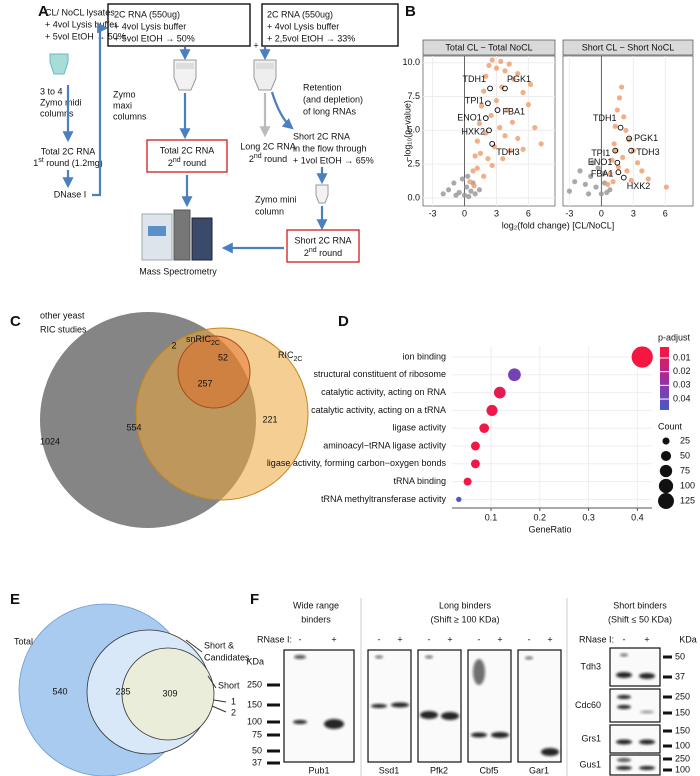 This screenshot has height=776, width=700. What do you see at coordinates (258, 156) in the screenshot?
I see `flow-text-part: nd` at bounding box center [258, 156].